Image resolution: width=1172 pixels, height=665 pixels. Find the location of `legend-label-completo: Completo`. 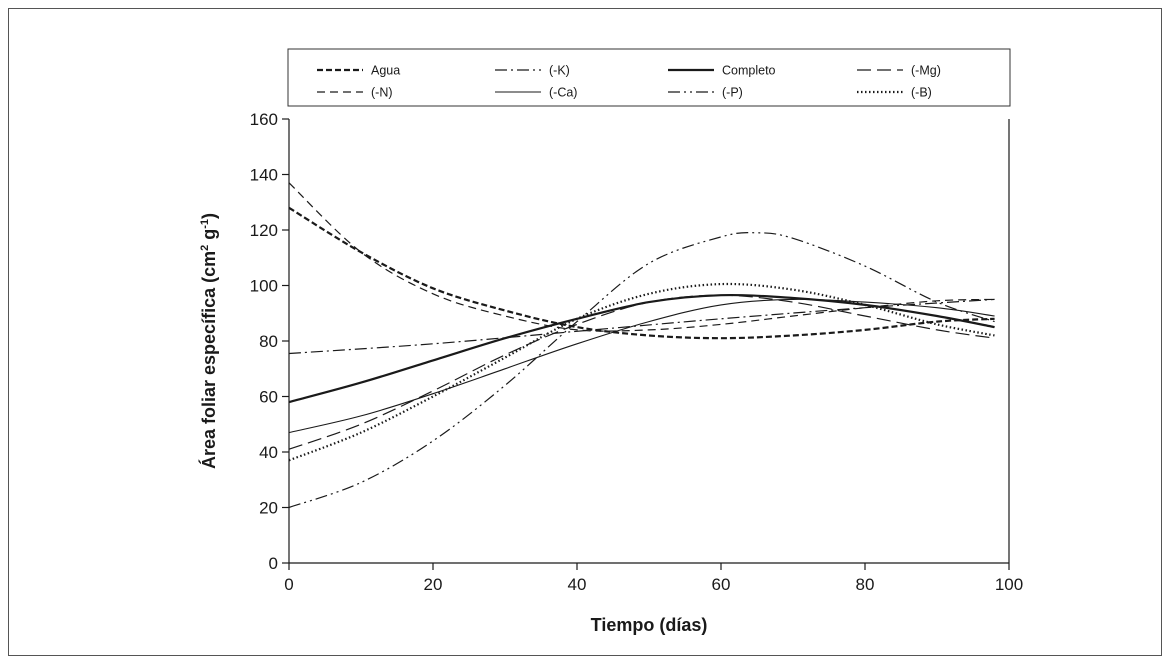

legend-label-completo: Completo is located at coordinates (749, 71).